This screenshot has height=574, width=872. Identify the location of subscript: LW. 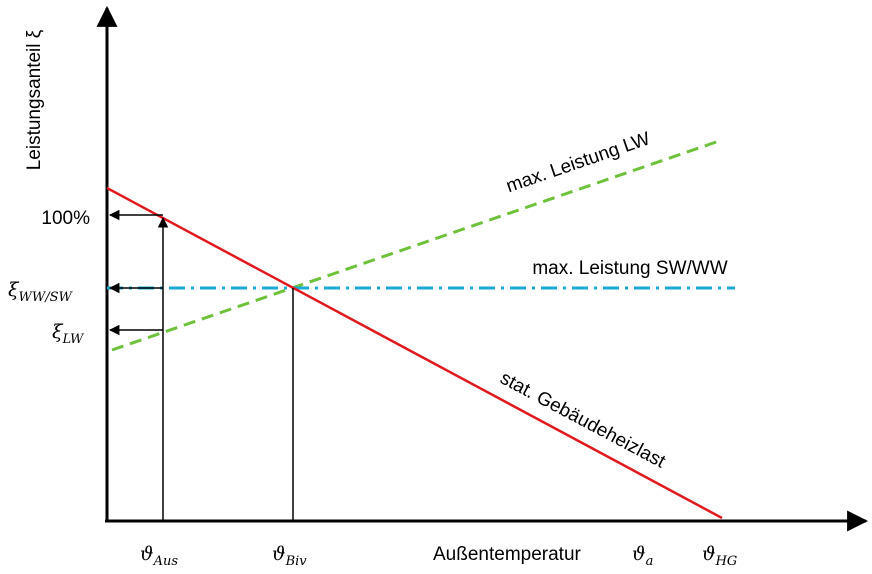
(73, 339).